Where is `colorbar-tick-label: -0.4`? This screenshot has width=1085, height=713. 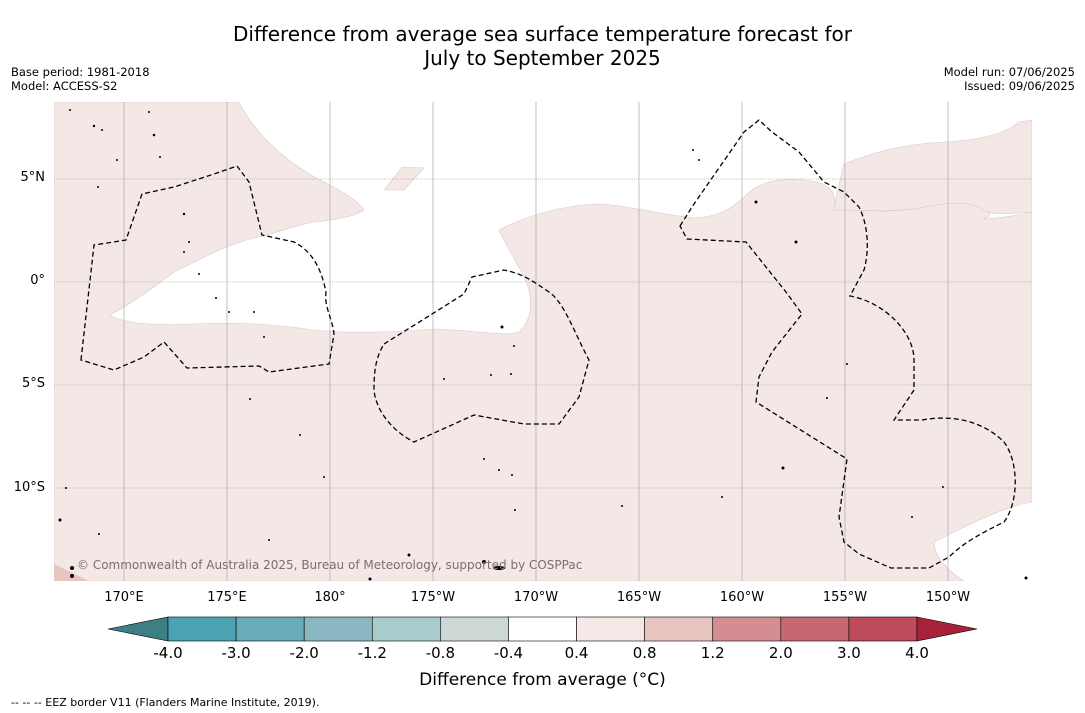 colorbar-tick-label: -0.4 is located at coordinates (508, 653).